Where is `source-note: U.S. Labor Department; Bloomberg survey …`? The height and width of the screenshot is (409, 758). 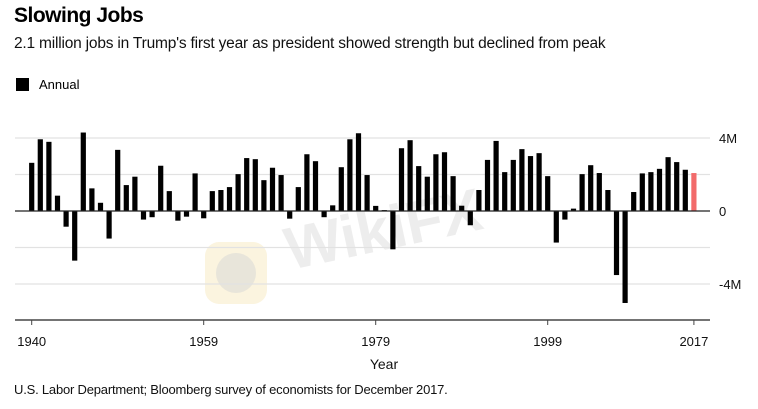 source-note: U.S. Labor Department; Bloomberg survey … is located at coordinates (231, 389).